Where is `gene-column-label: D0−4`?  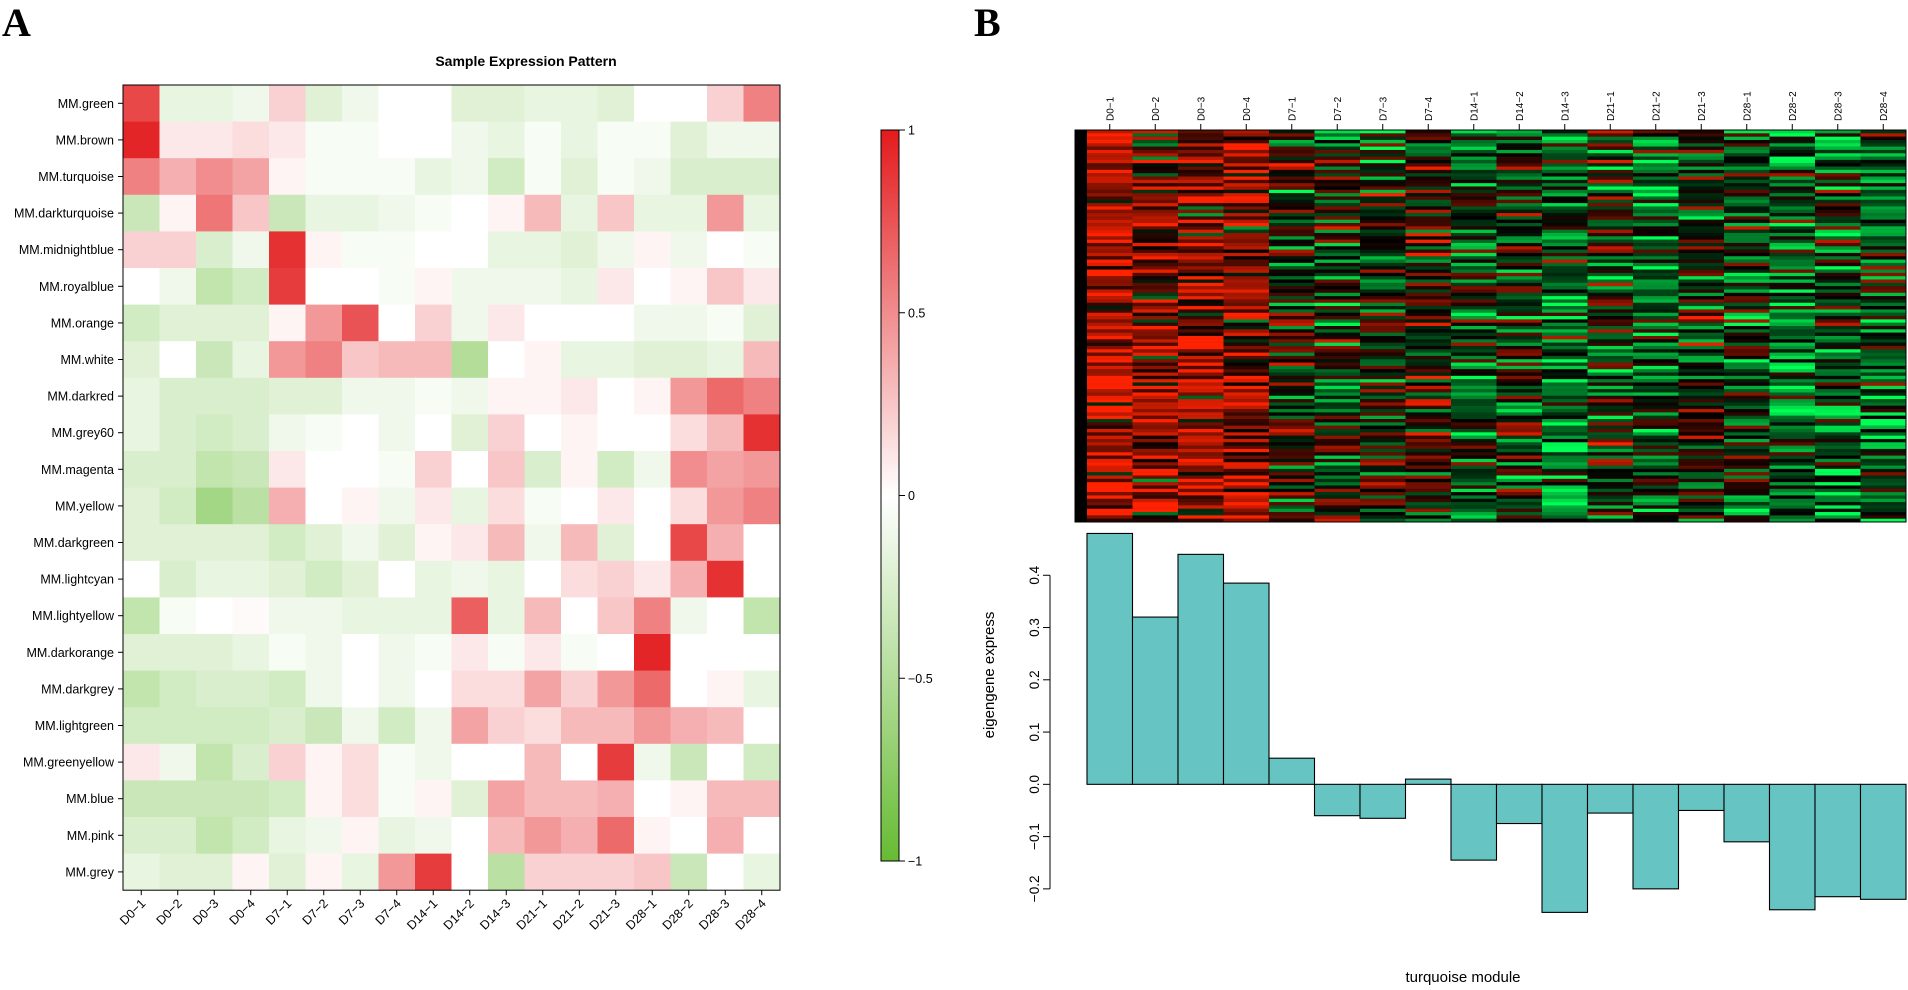 gene-column-label: D0−4 is located at coordinates (1247, 108).